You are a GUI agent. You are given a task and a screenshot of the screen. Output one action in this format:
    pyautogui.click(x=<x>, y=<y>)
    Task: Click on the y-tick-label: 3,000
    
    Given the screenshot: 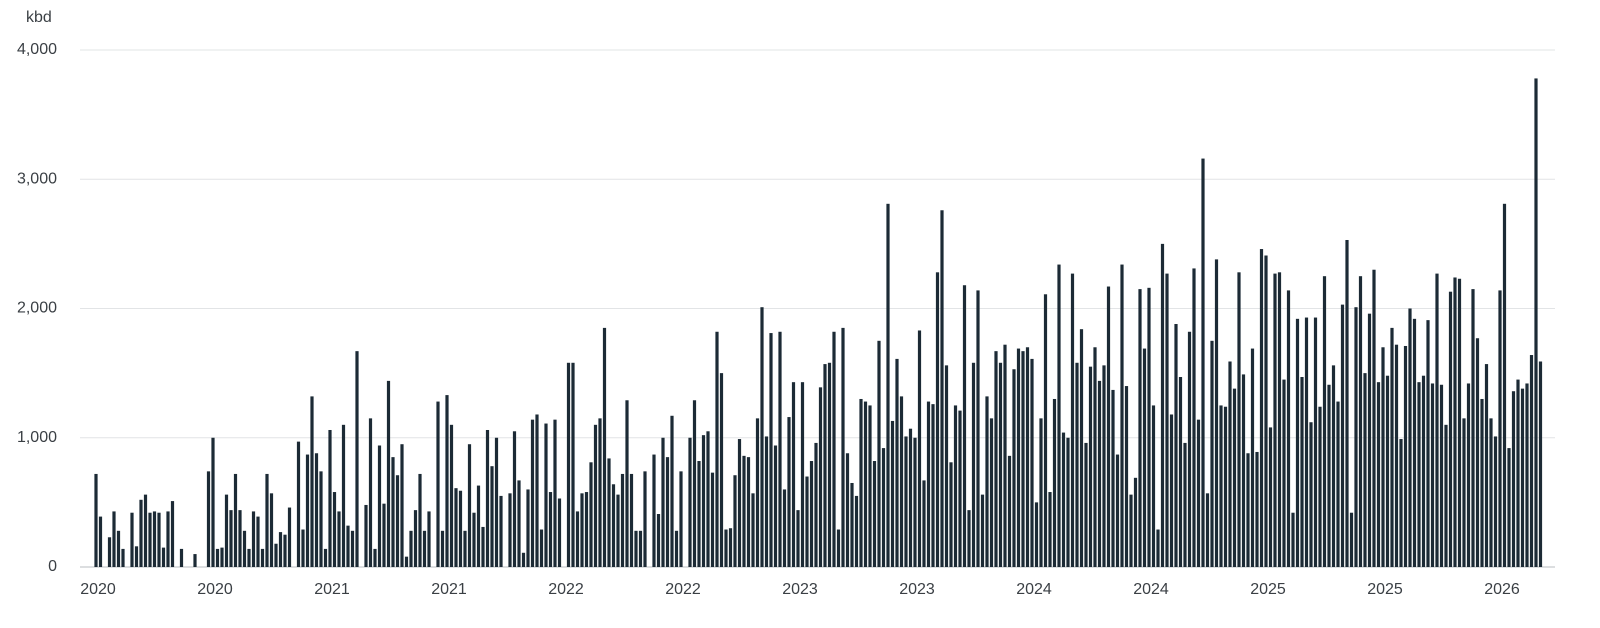 What is the action you would take?
    pyautogui.click(x=37, y=178)
    